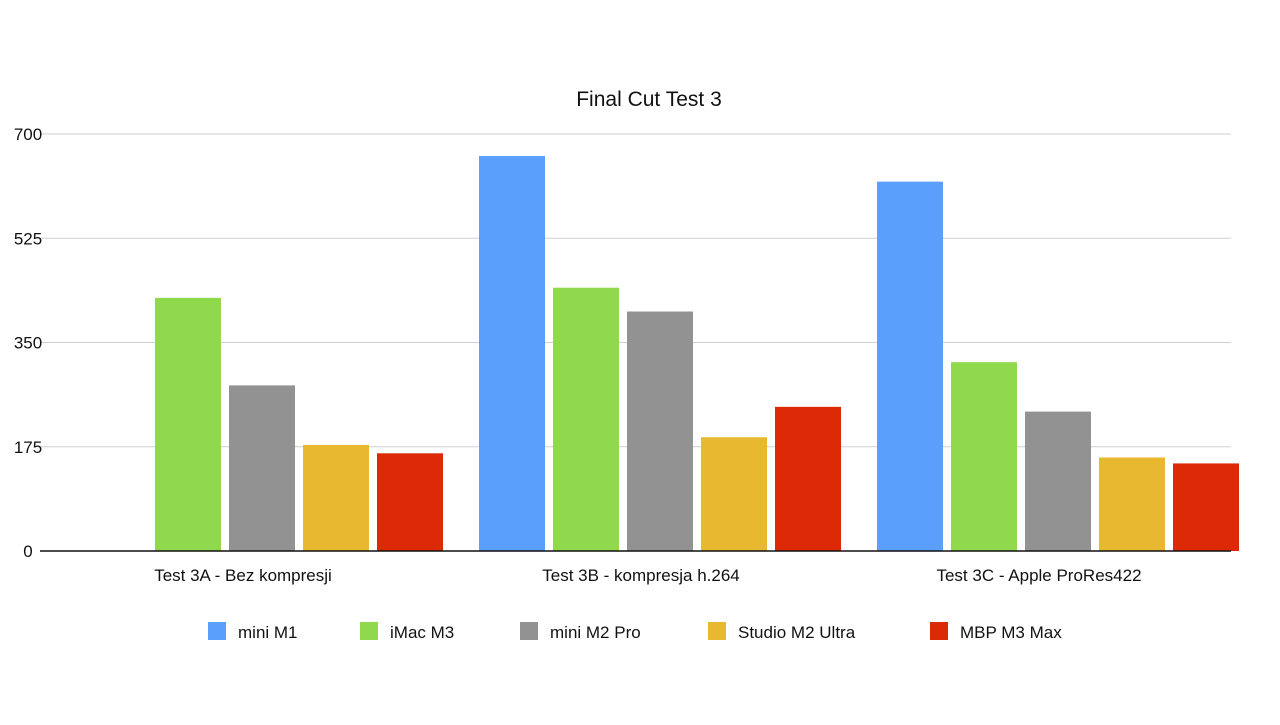 The image size is (1280, 725). Describe the element at coordinates (797, 632) in the screenshot. I see `legend-label: Studio M2 Ultra` at that location.